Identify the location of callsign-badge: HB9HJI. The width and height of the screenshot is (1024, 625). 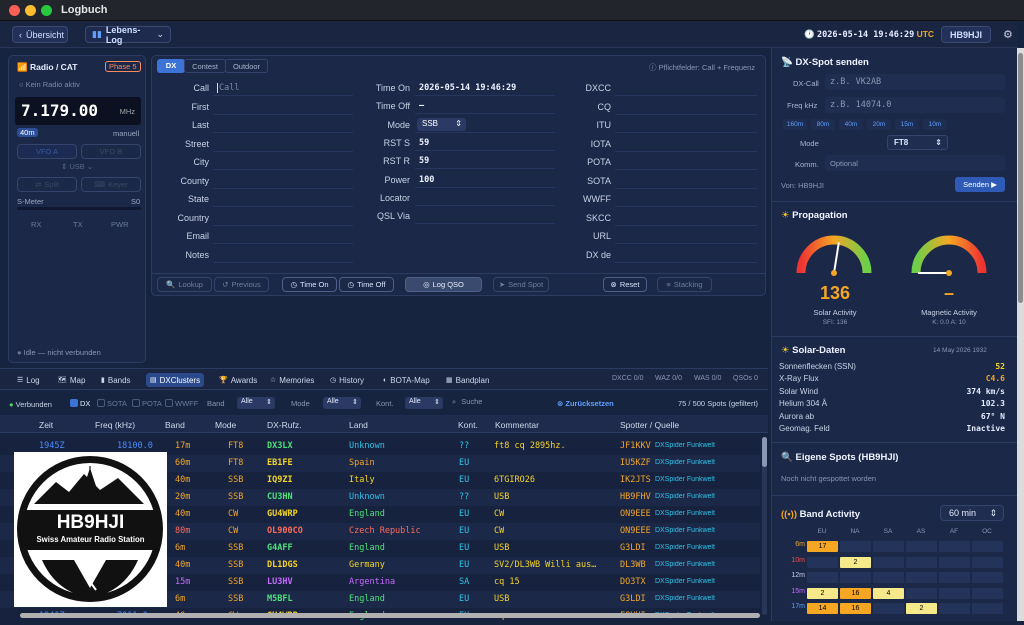
(966, 34).